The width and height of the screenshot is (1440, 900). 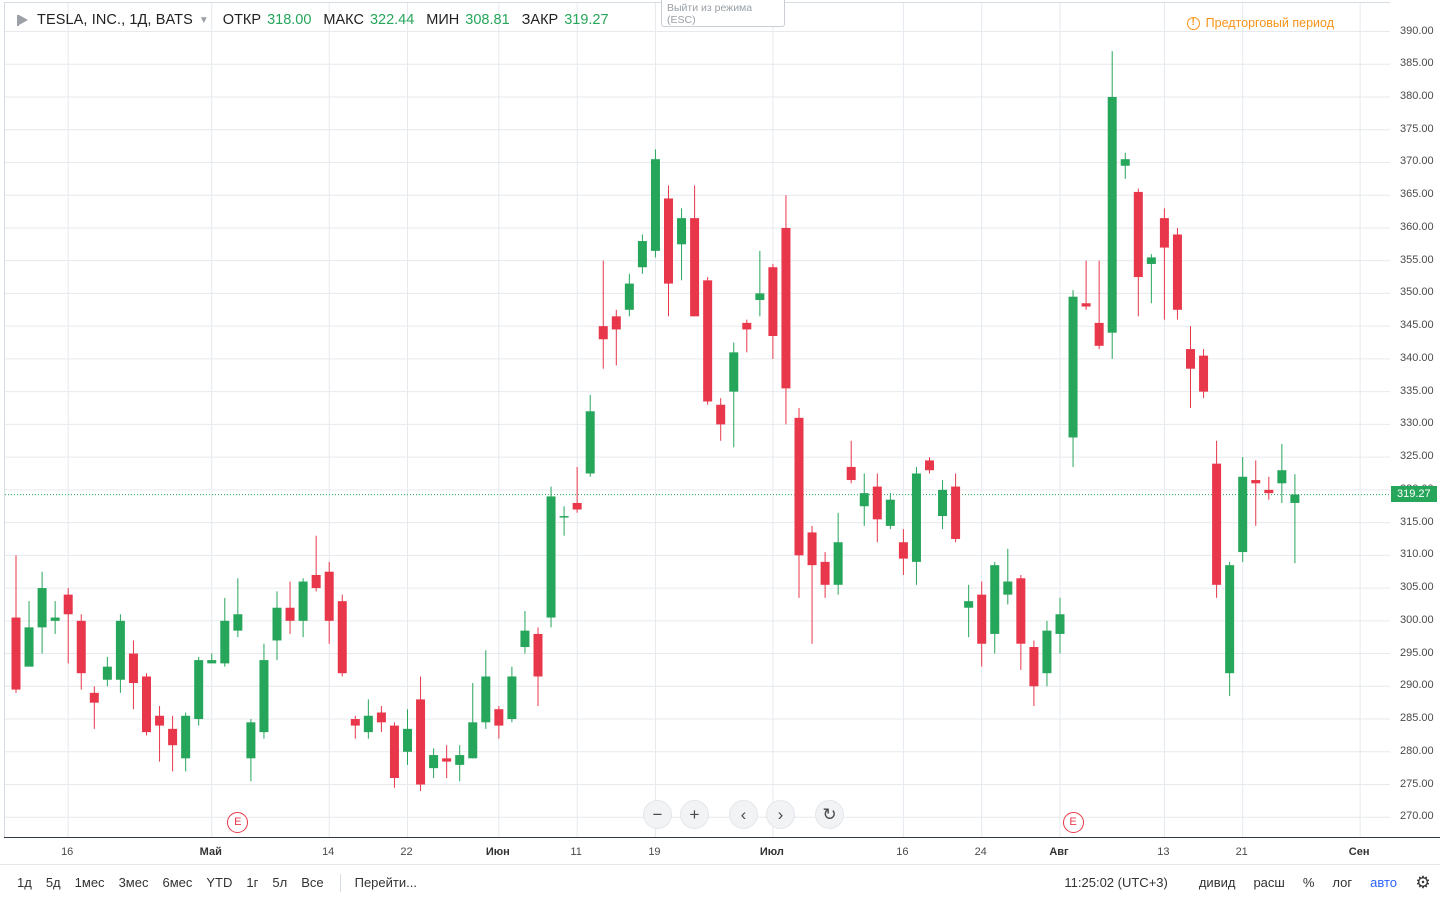 I want to click on time-tick-label: Июл, so click(x=771, y=852).